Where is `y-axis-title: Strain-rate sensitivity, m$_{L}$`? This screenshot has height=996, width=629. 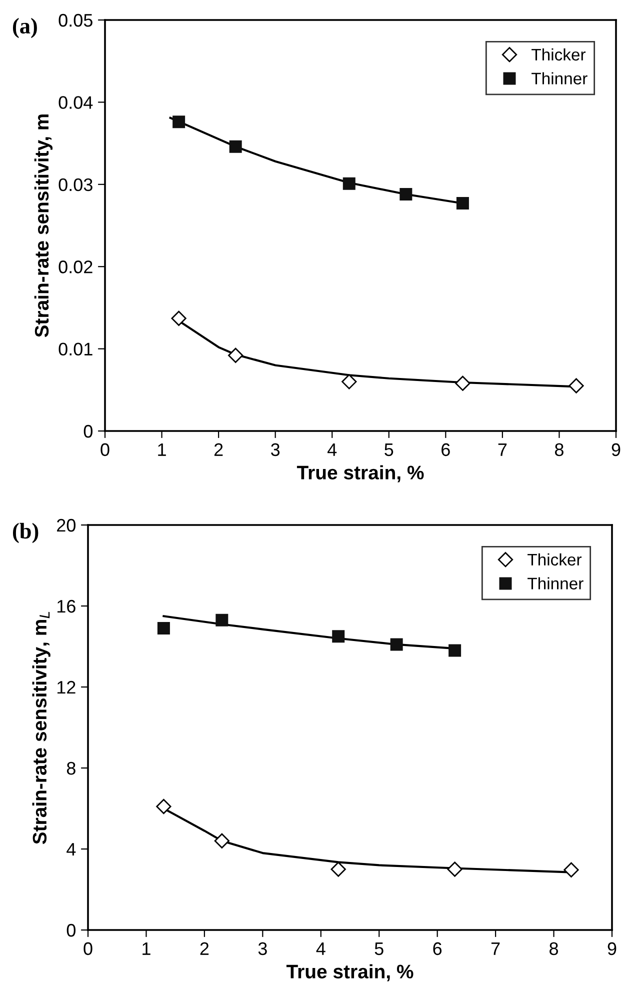 y-axis-title: Strain-rate sensitivity, m$_{L}$ is located at coordinates (41, 728).